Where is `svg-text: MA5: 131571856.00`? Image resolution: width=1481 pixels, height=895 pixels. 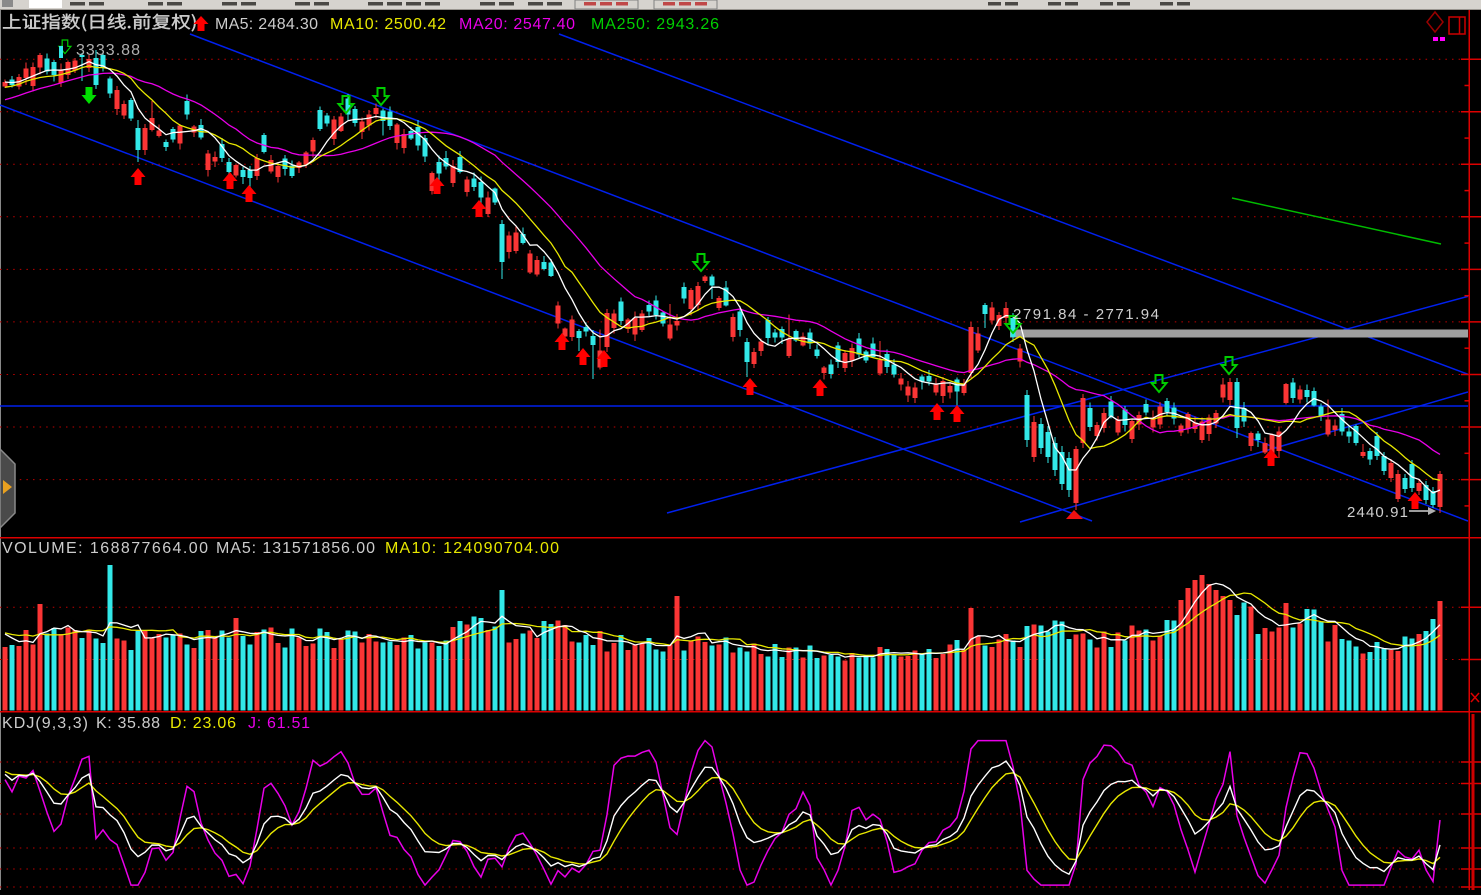
svg-text: MA5: 131571856.00 is located at coordinates (295, 548).